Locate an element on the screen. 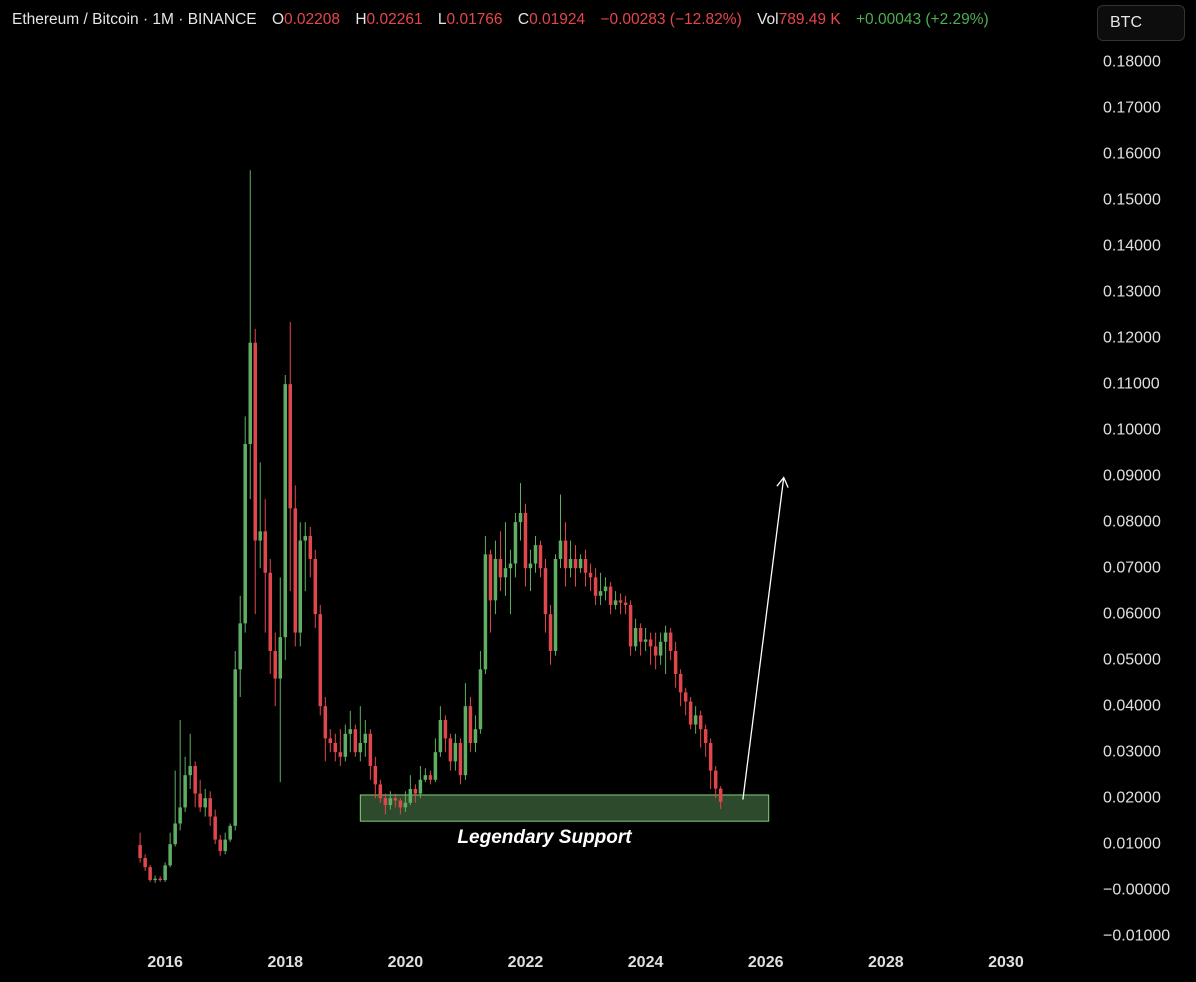  support-zone is located at coordinates (564, 808).